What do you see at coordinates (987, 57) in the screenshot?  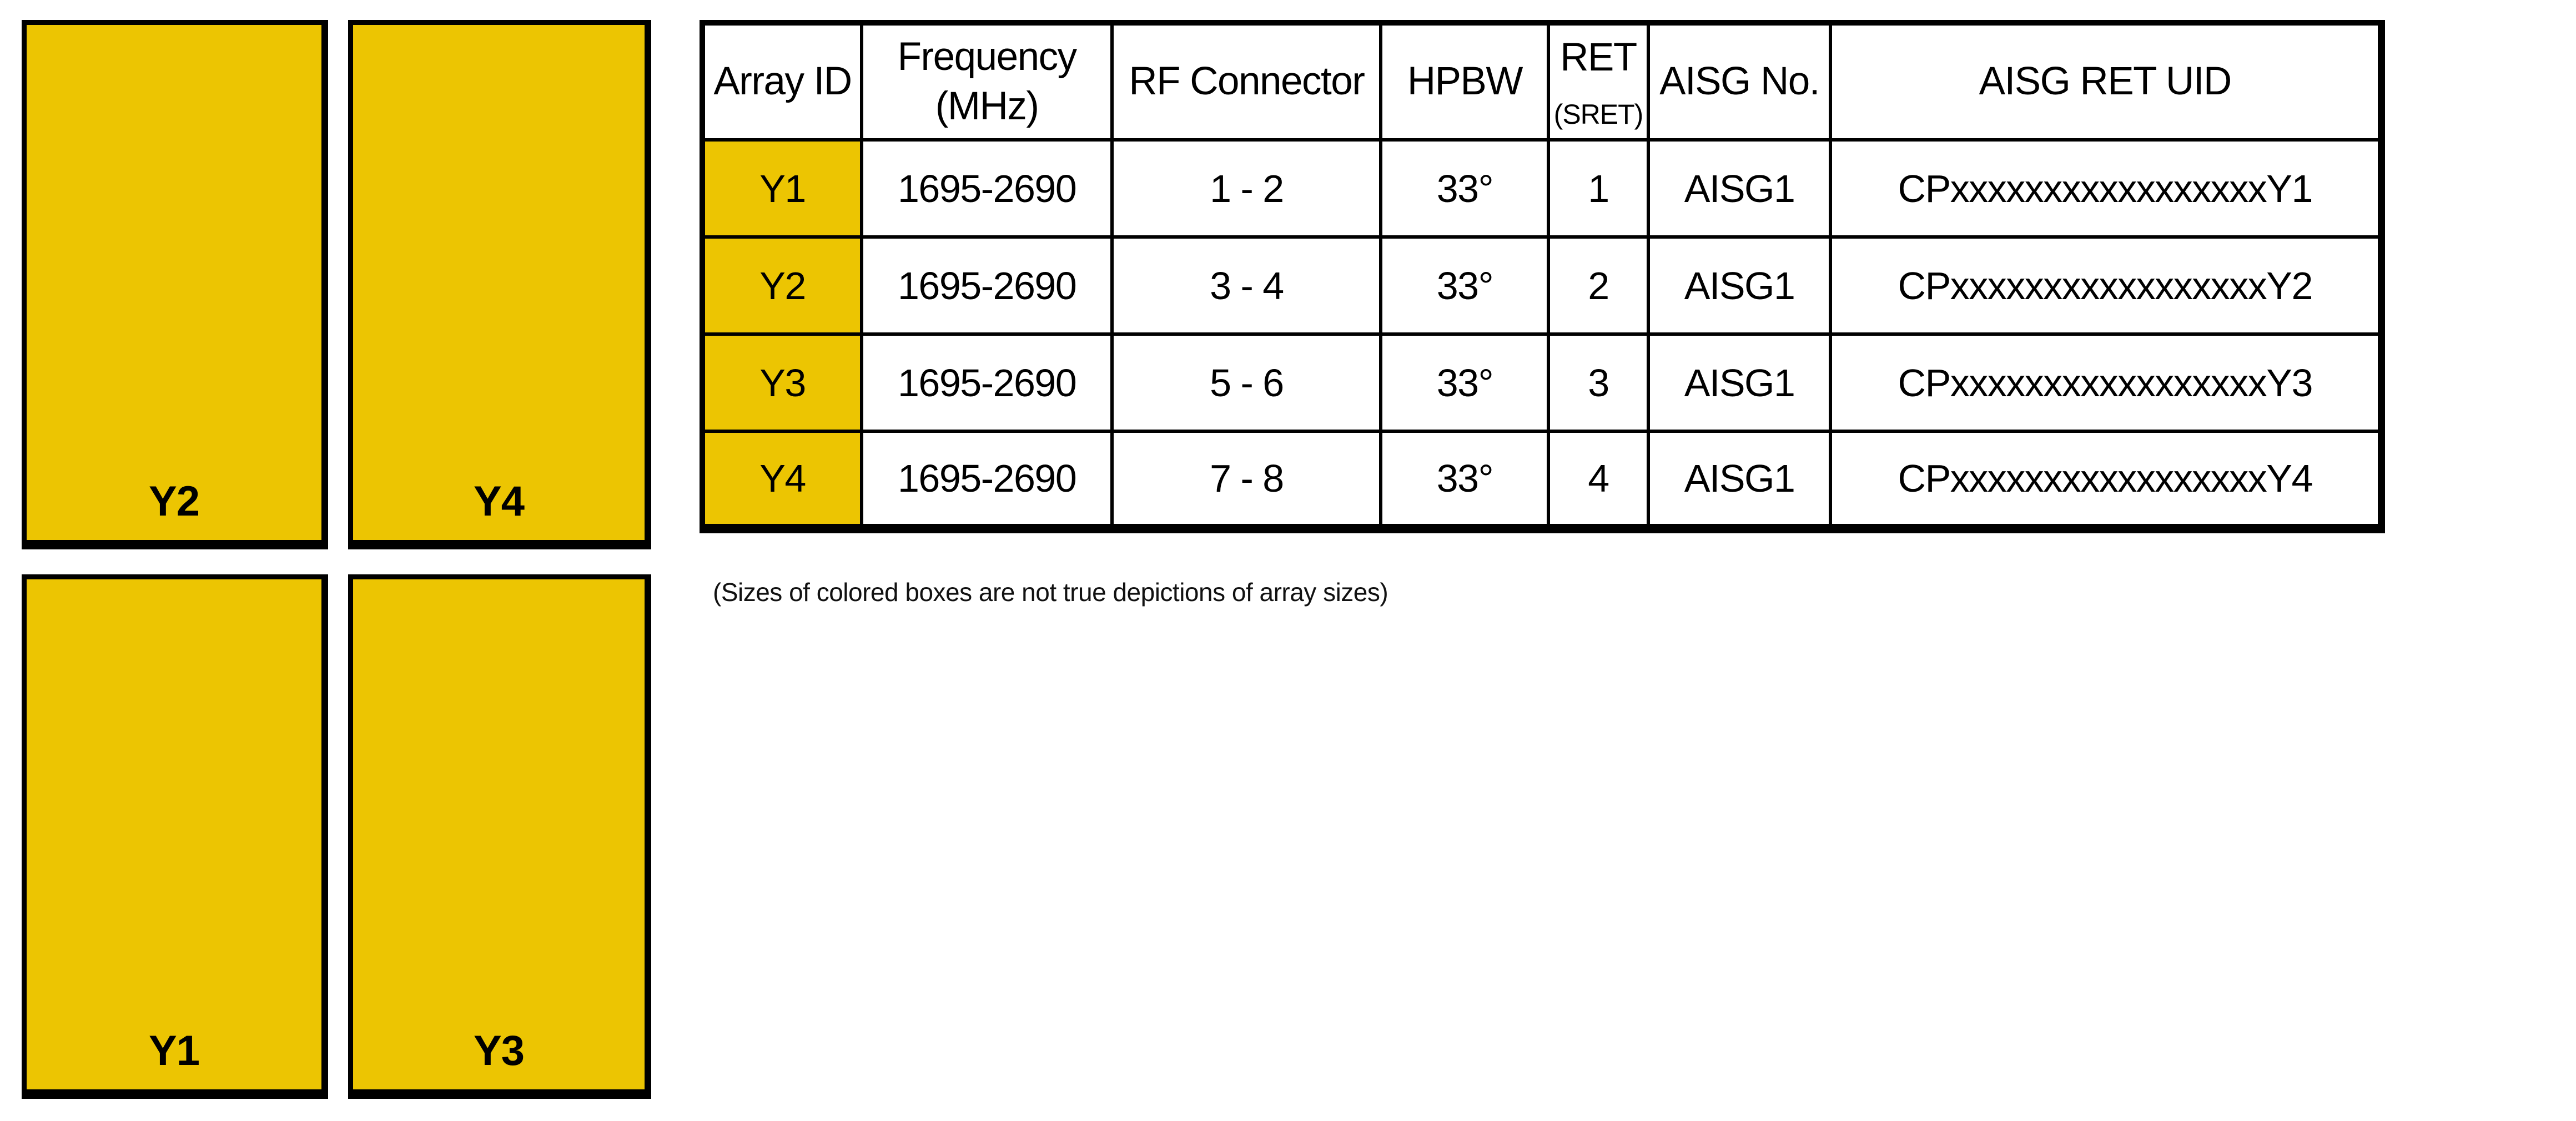 I see `header-frequency-line1: Frequency` at bounding box center [987, 57].